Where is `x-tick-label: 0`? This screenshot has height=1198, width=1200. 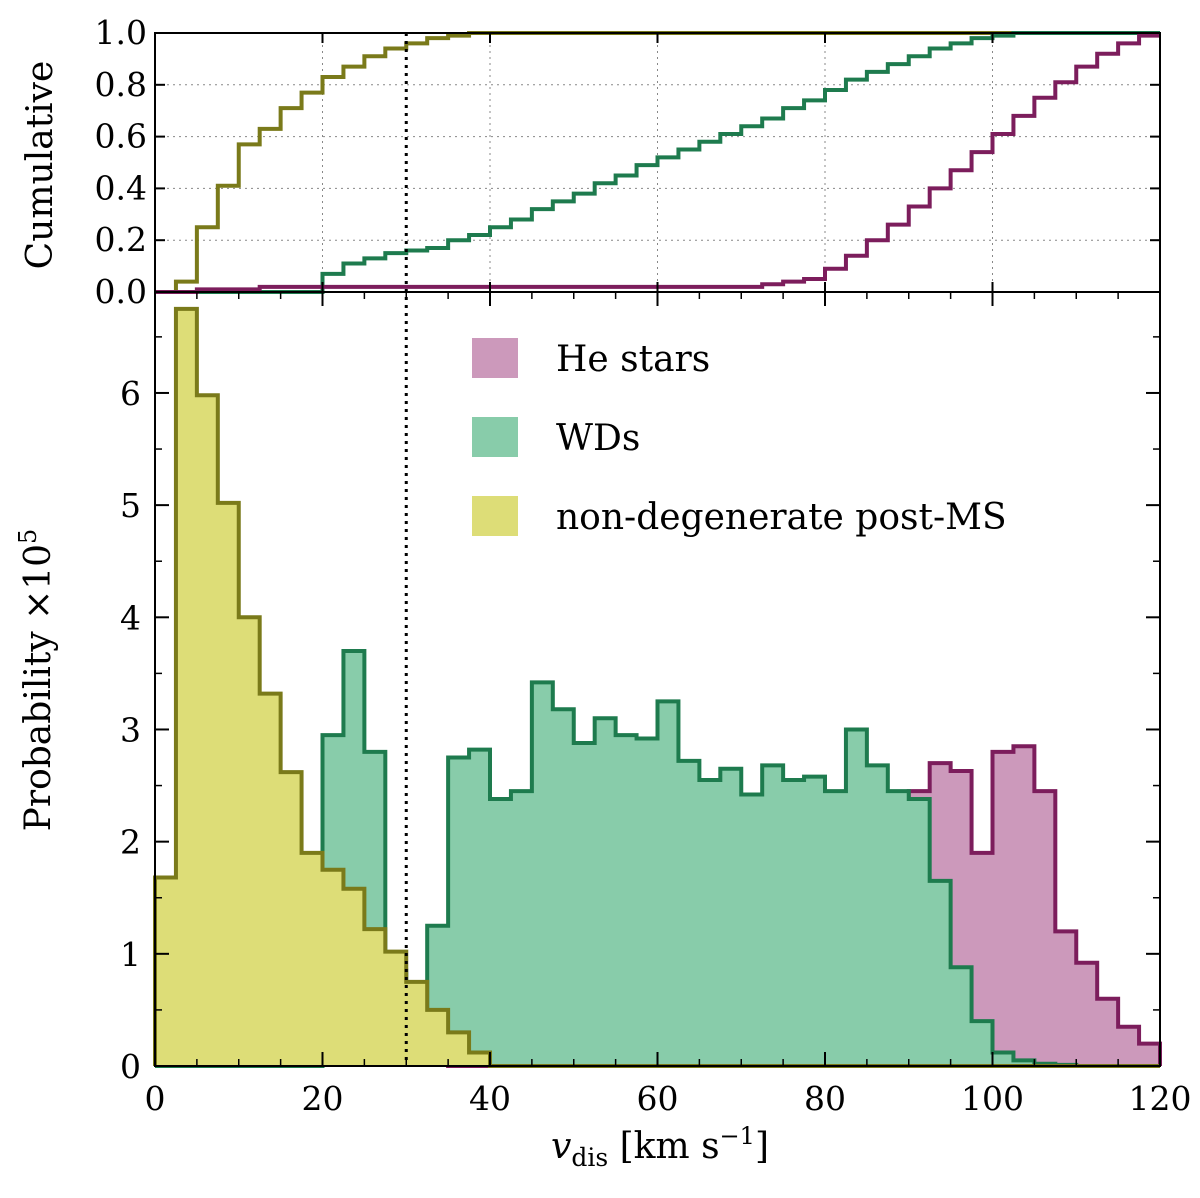 x-tick-label: 0 is located at coordinates (155, 1098).